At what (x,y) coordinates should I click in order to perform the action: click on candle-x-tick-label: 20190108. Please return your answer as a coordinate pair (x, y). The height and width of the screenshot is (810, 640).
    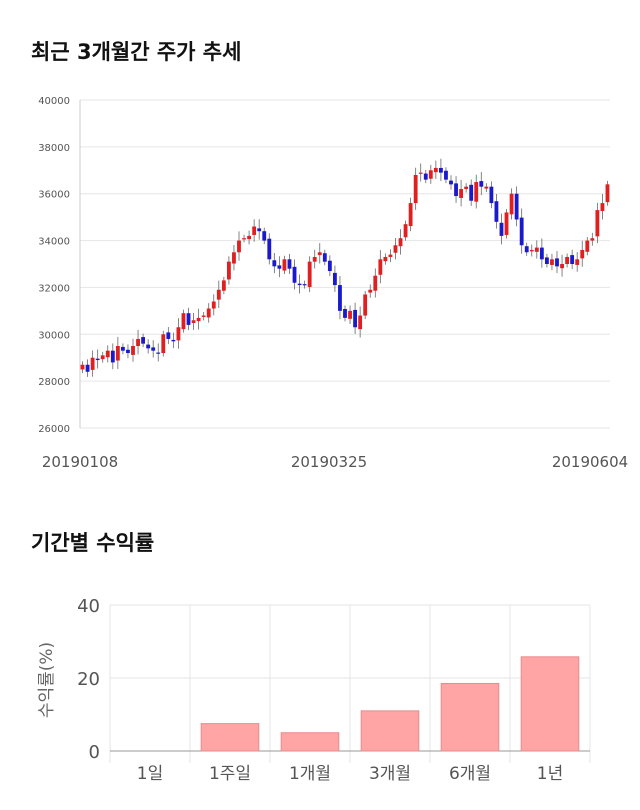
    Looking at the image, I should click on (80, 462).